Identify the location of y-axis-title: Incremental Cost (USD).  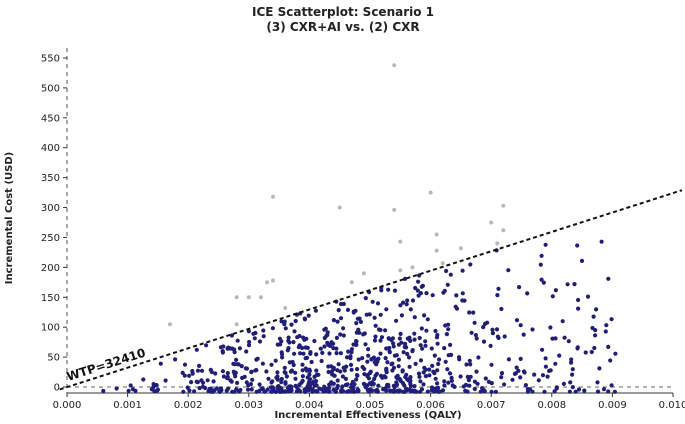
(9, 218).